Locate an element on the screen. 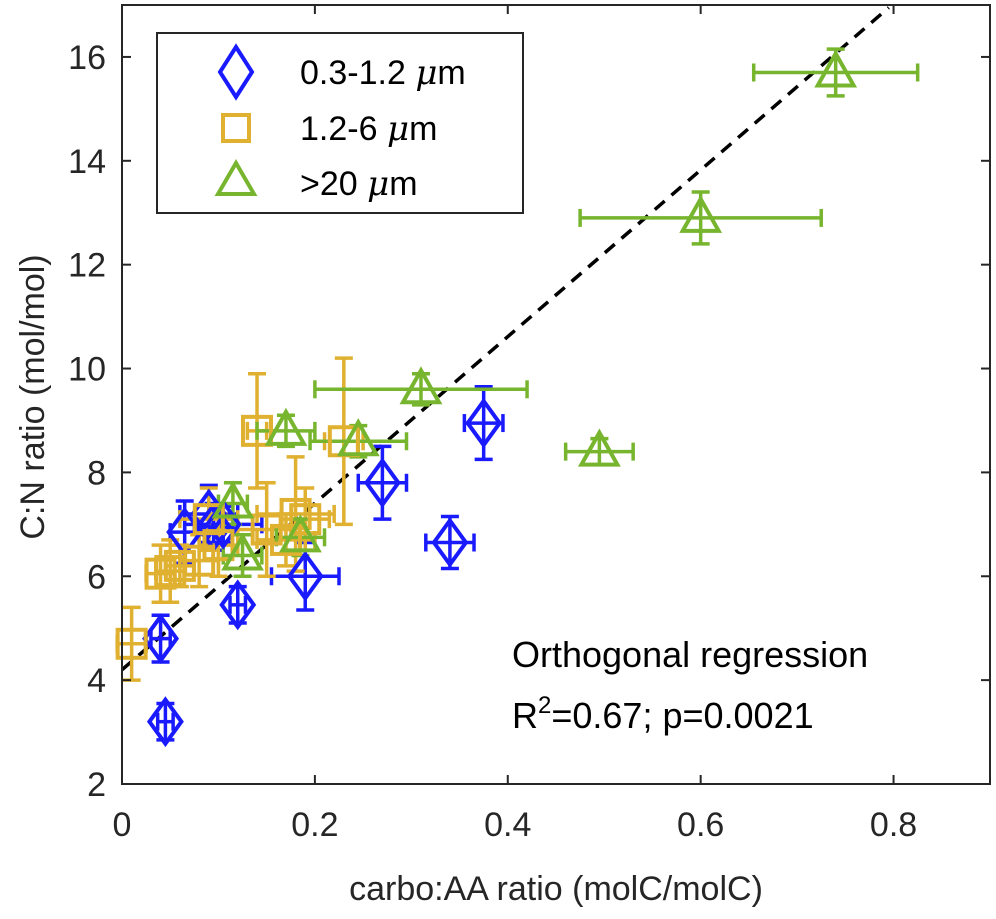  legend-label-orange: 1.2-6 μm is located at coordinates (368, 129).